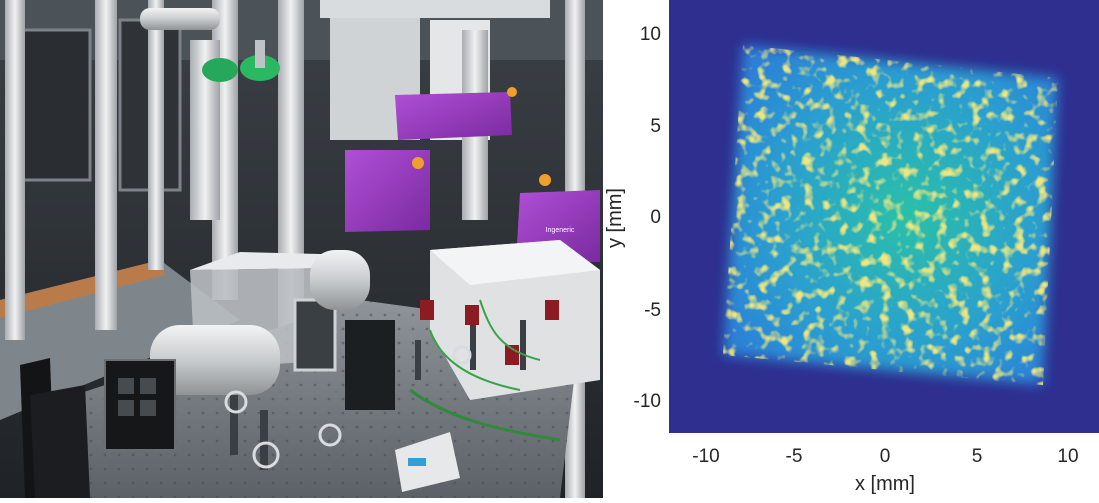 This screenshot has height=503, width=1099. What do you see at coordinates (615, 218) in the screenshot?
I see `y-axis-label: y [mm]` at bounding box center [615, 218].